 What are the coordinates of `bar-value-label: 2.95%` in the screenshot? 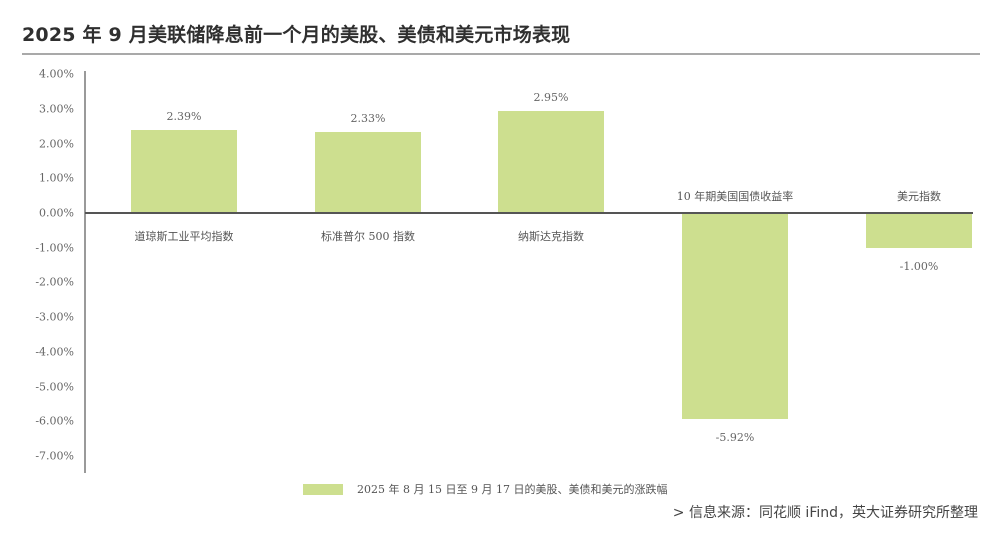 It's located at (551, 97).